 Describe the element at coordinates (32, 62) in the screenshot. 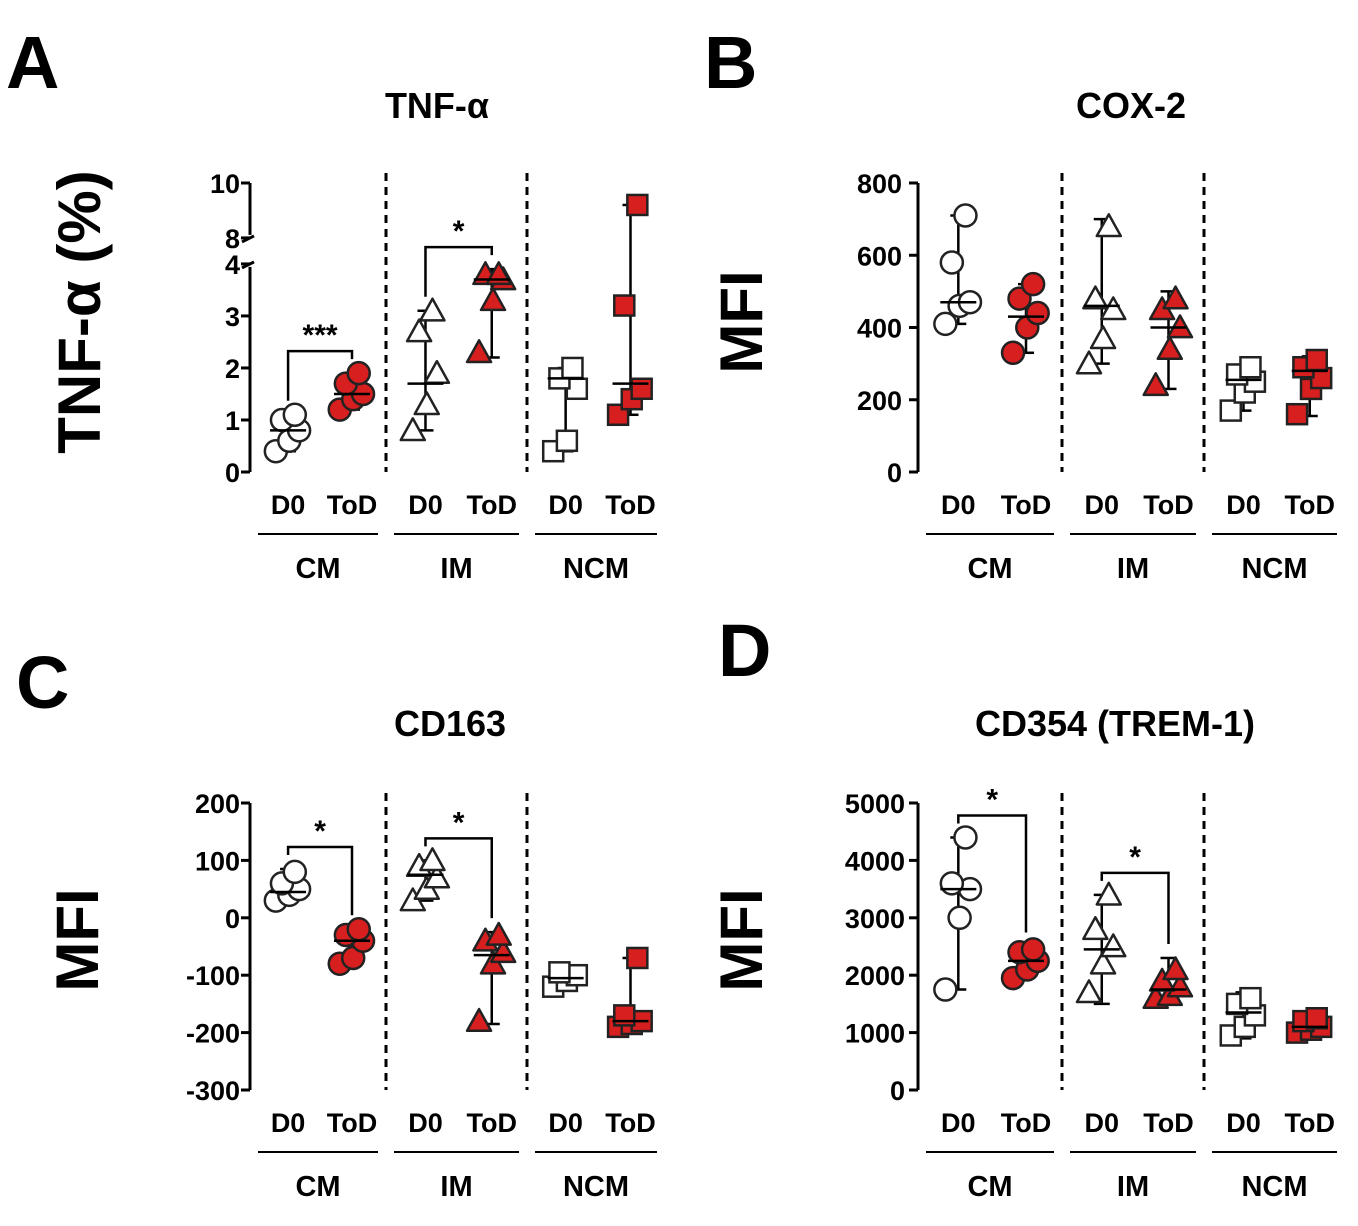

I see `panel-letter-a: A` at that location.